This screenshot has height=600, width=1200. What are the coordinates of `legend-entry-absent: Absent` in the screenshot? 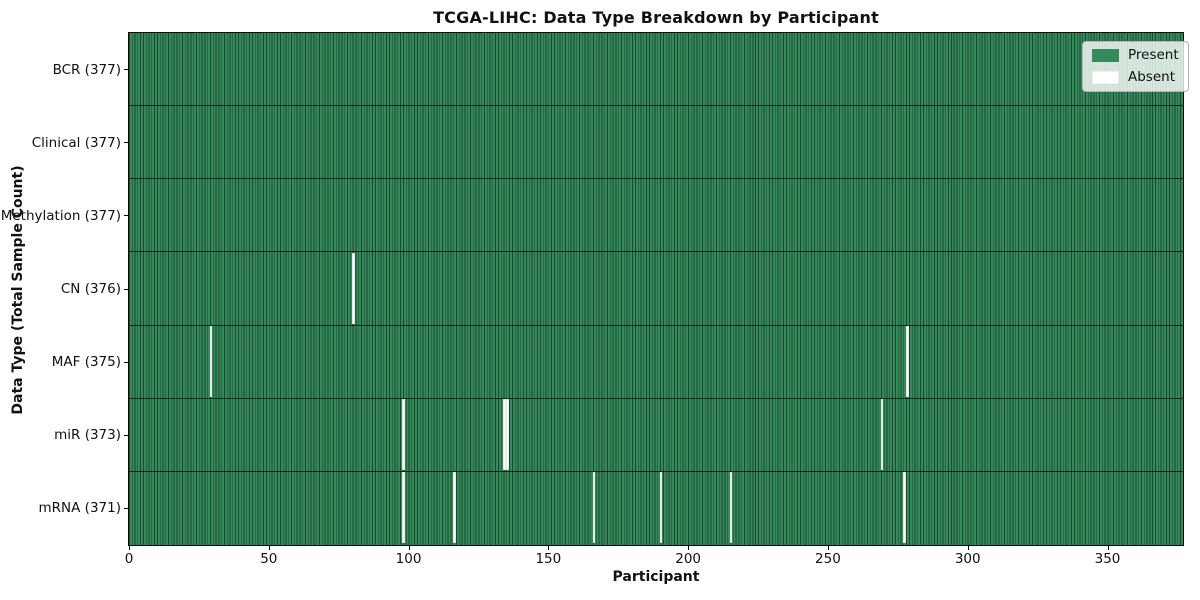 It's located at (1135, 77).